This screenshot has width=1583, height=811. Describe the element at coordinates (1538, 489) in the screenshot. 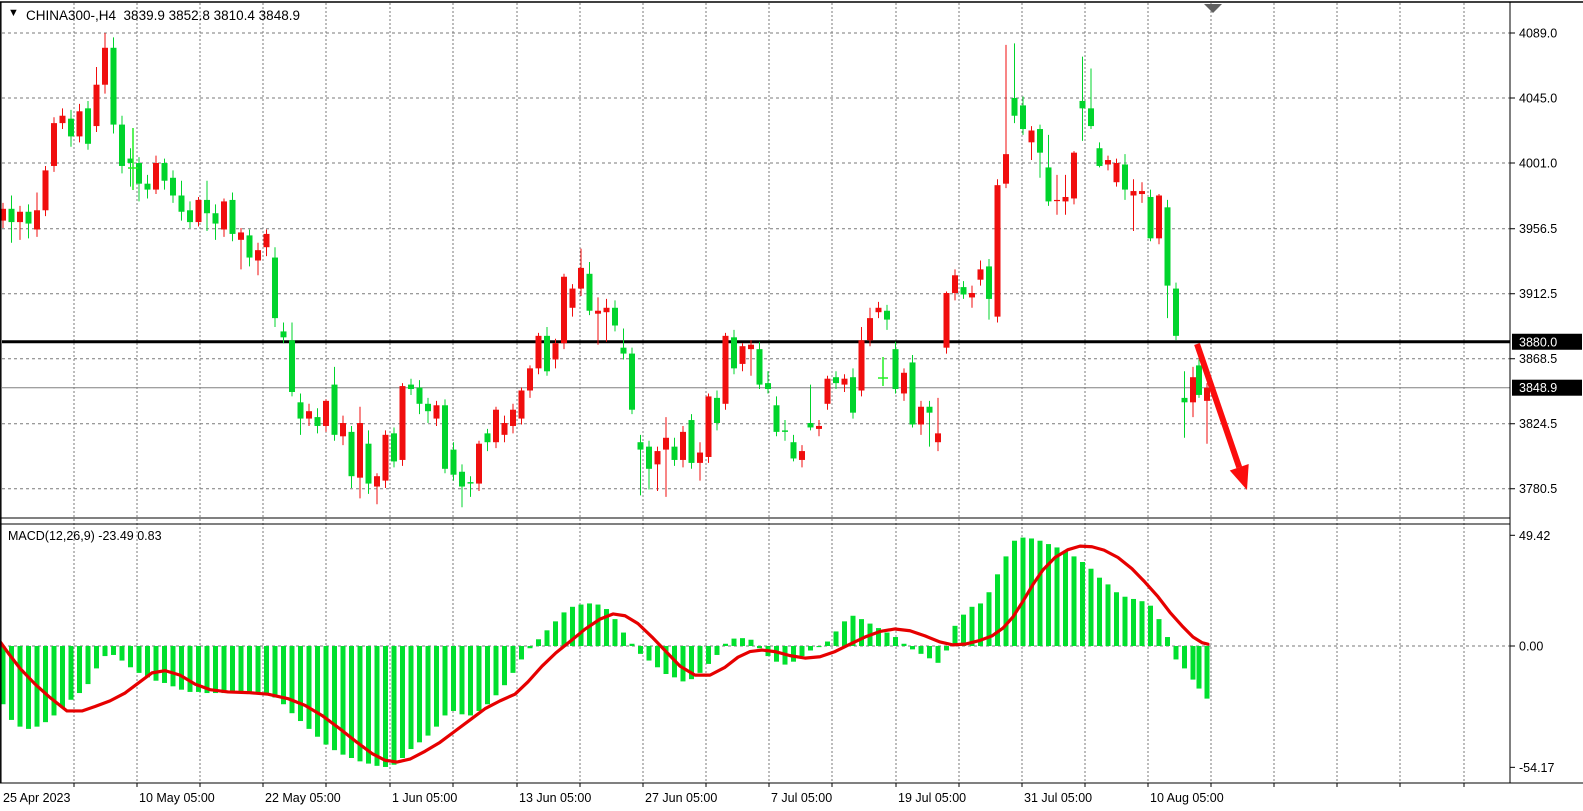

I see `price-axis-label: 3780.5` at that location.